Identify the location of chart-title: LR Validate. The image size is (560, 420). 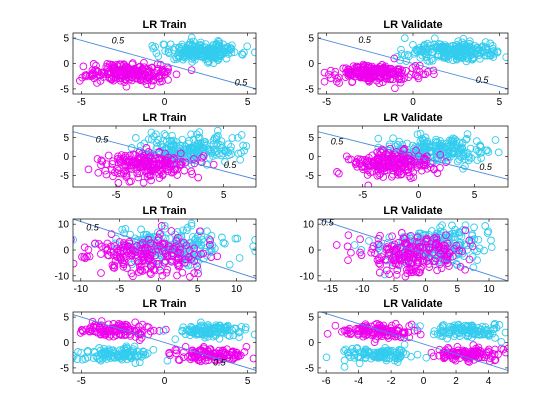
(412, 304).